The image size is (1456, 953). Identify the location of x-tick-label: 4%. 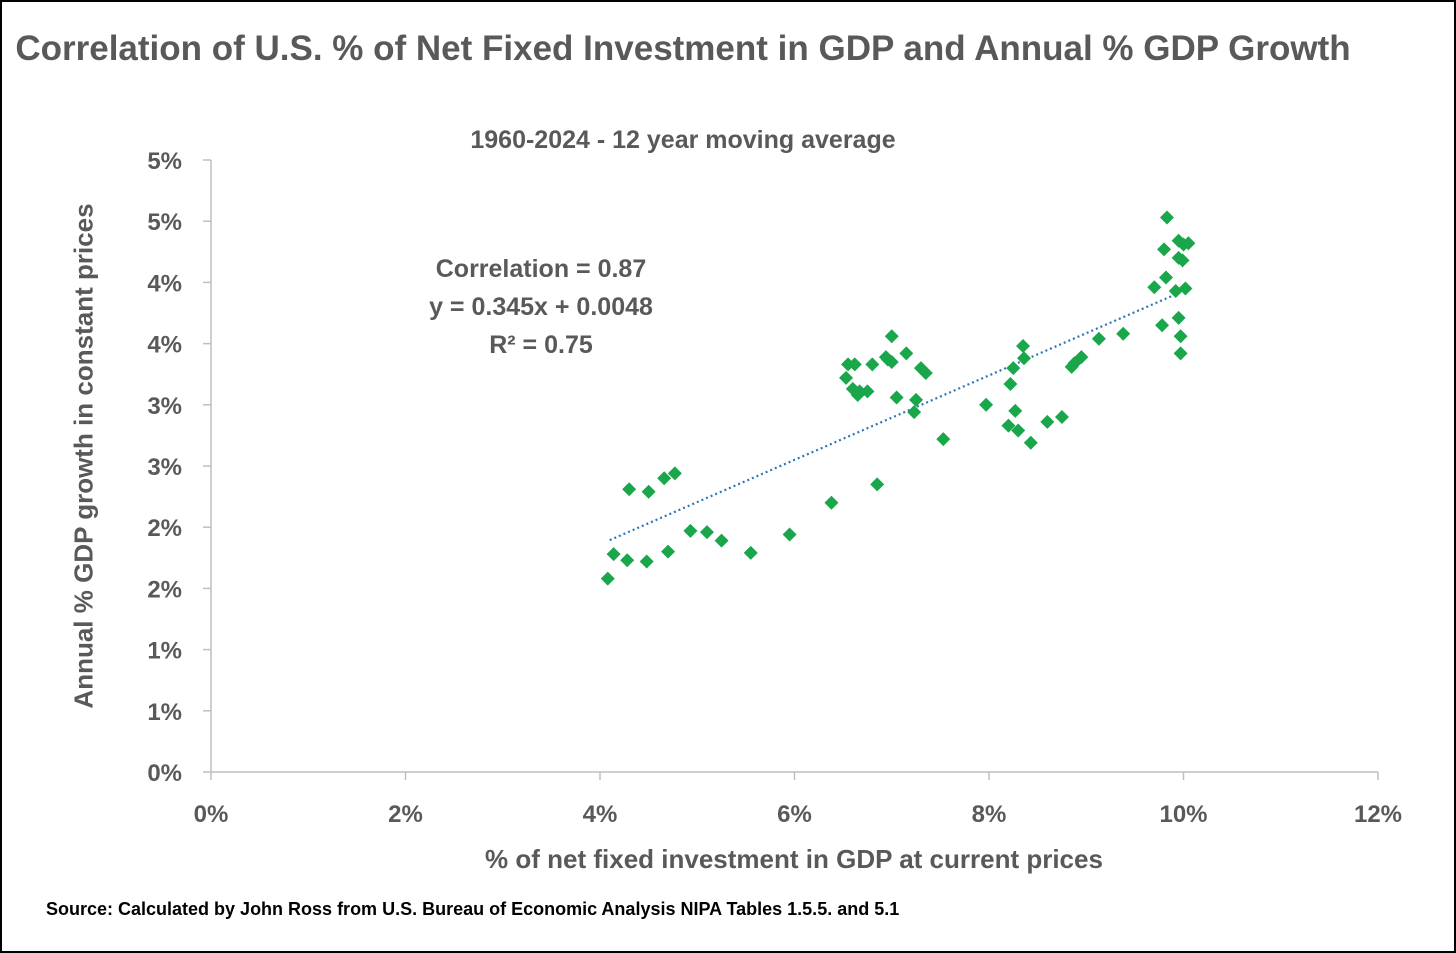
(600, 814).